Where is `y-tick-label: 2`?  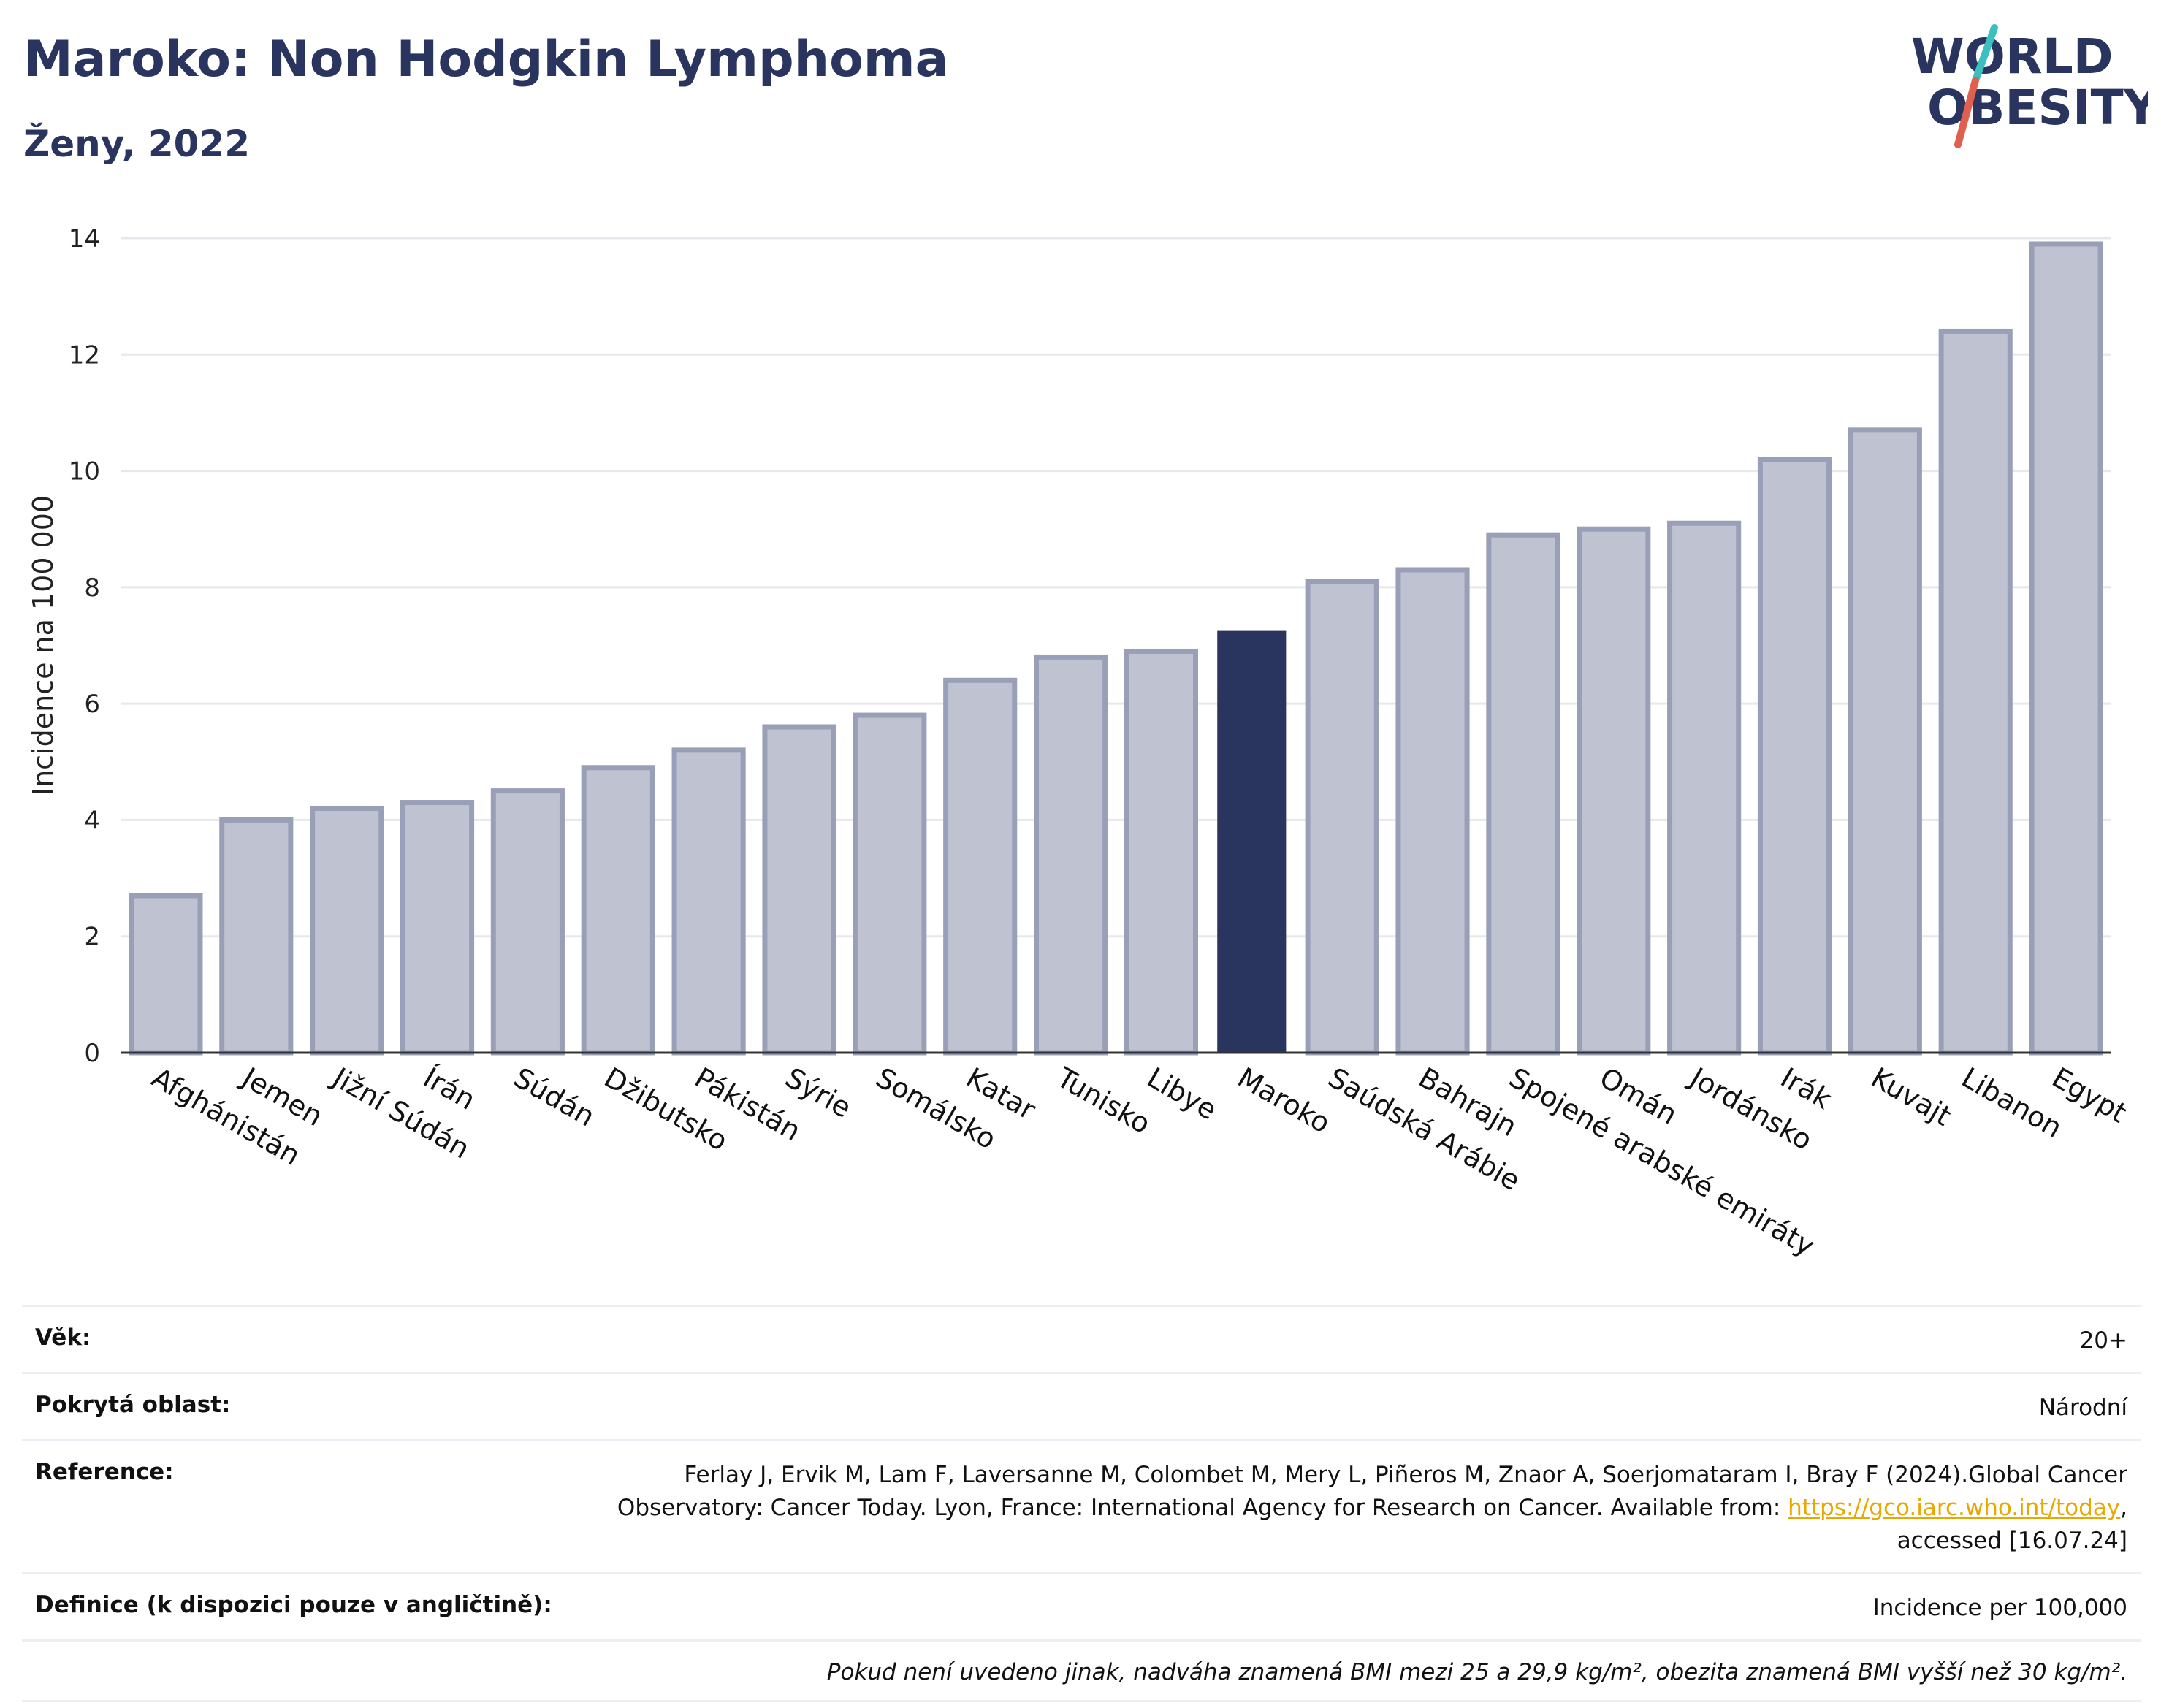
y-tick-label: 2 is located at coordinates (92, 937).